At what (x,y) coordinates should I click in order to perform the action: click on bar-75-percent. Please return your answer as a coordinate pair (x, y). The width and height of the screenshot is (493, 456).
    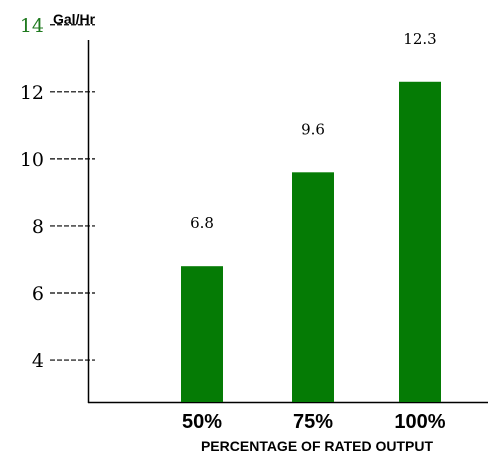
    Looking at the image, I should click on (313, 287).